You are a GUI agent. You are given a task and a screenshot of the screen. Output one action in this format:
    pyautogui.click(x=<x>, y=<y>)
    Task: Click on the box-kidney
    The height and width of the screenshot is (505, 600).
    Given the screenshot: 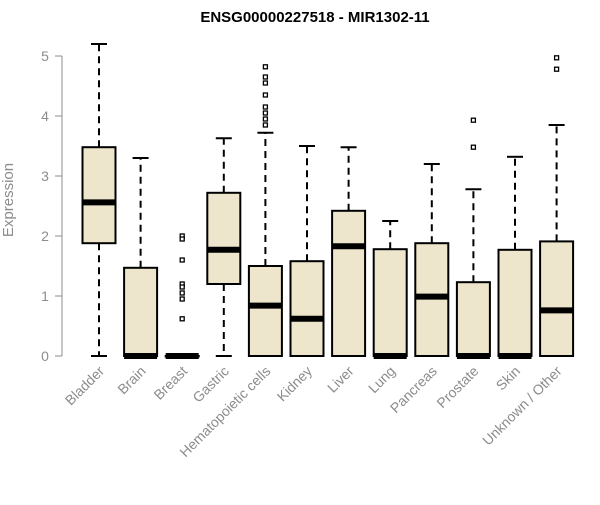 What is the action you would take?
    pyautogui.click(x=307, y=251)
    